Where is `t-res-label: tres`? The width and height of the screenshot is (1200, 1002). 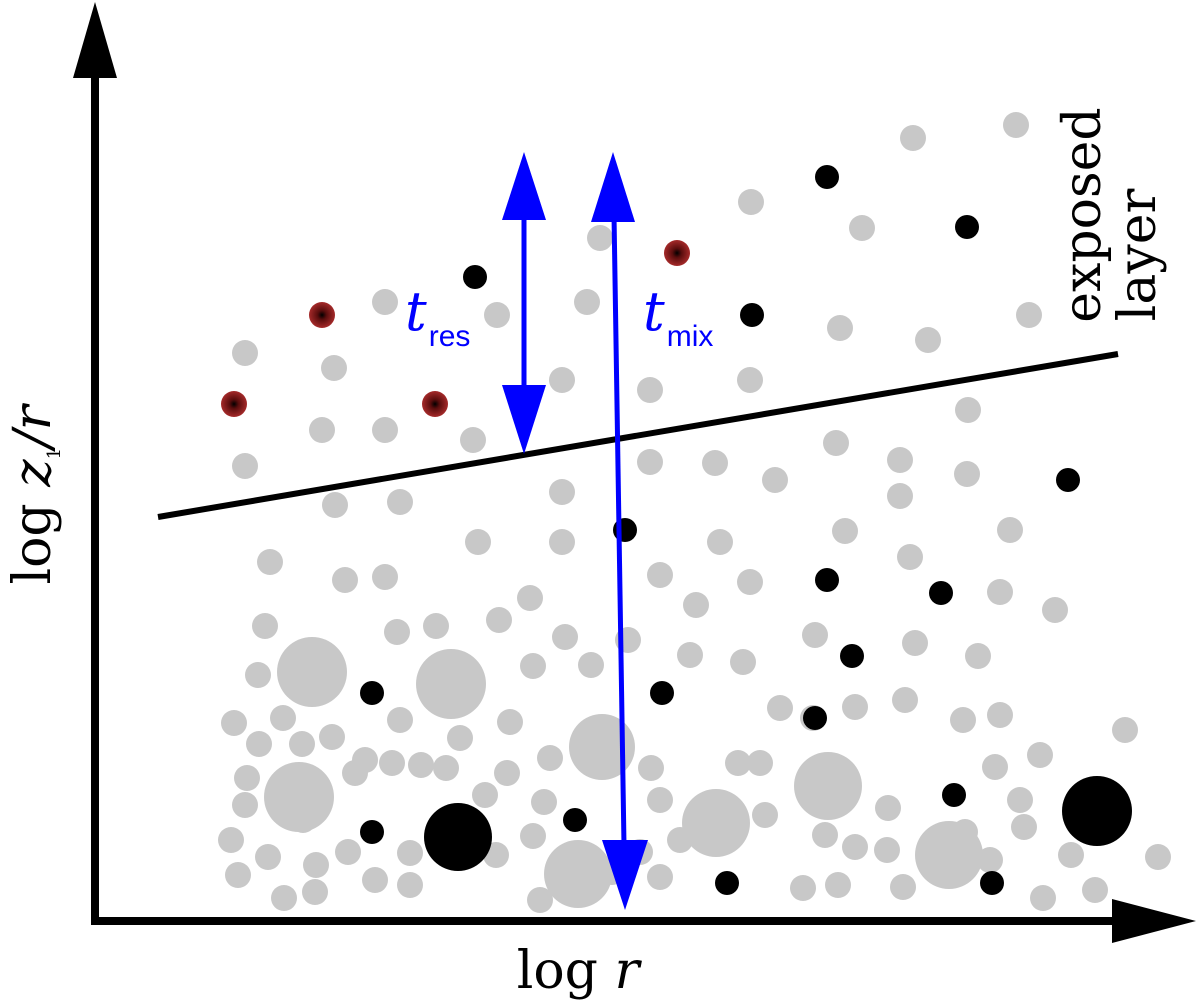
t-res-label: tres is located at coordinates (437, 316).